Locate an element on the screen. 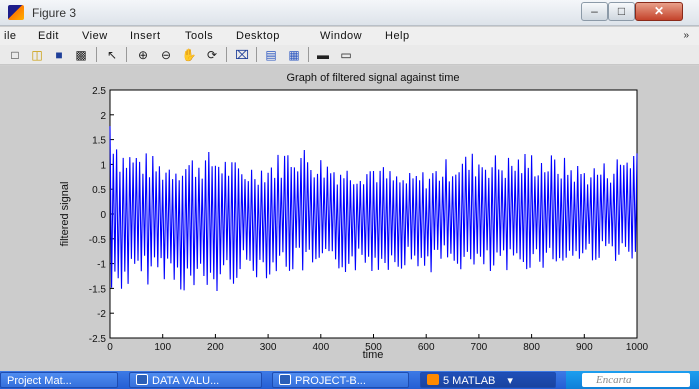  minimize-button: – is located at coordinates (594, 11).